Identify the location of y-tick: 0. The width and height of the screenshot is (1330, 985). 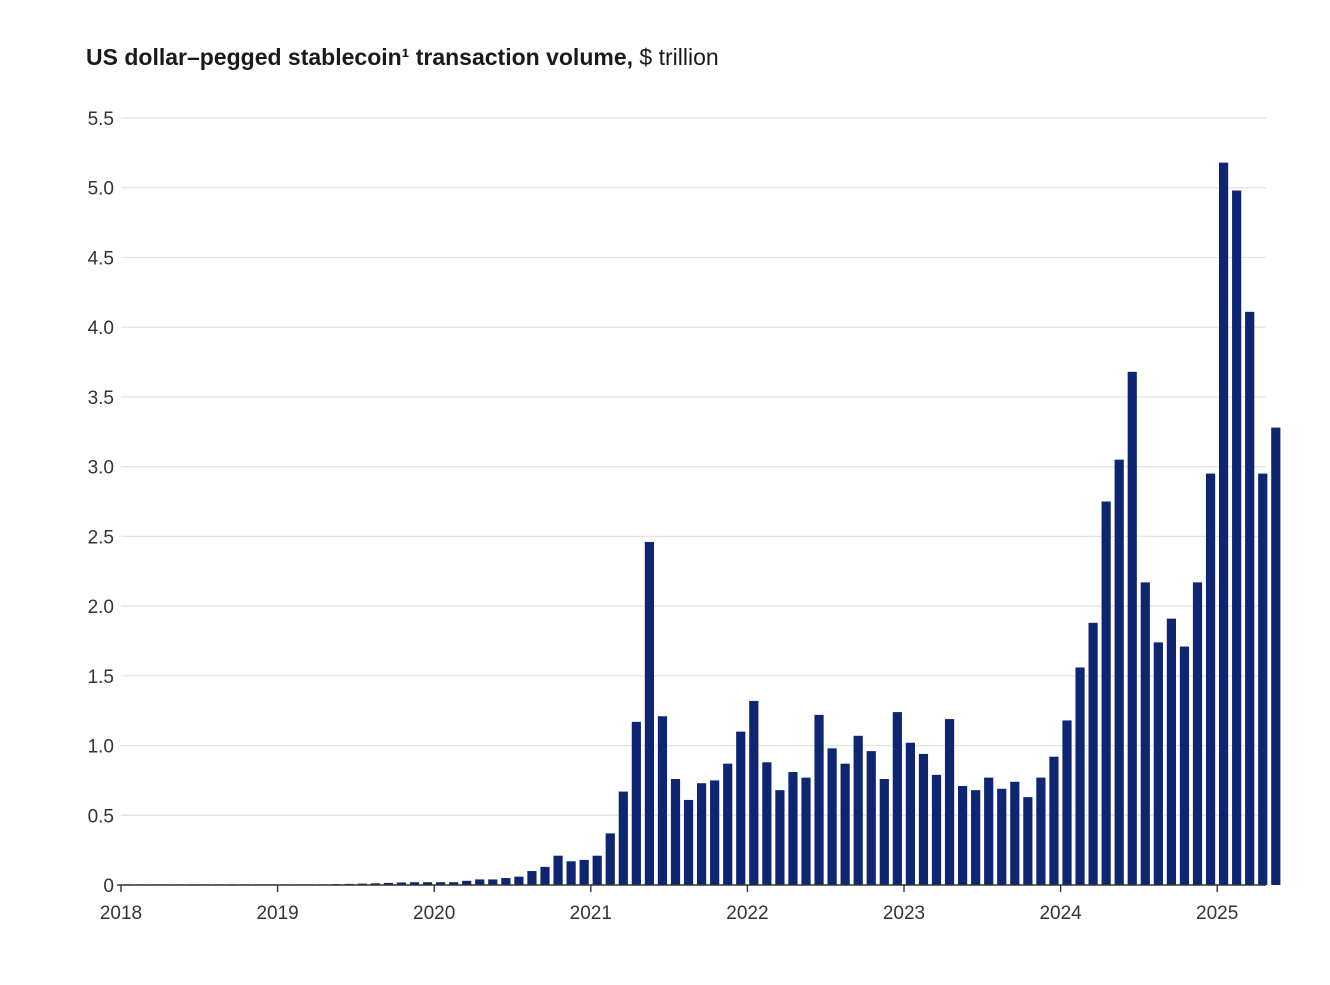
(108, 886).